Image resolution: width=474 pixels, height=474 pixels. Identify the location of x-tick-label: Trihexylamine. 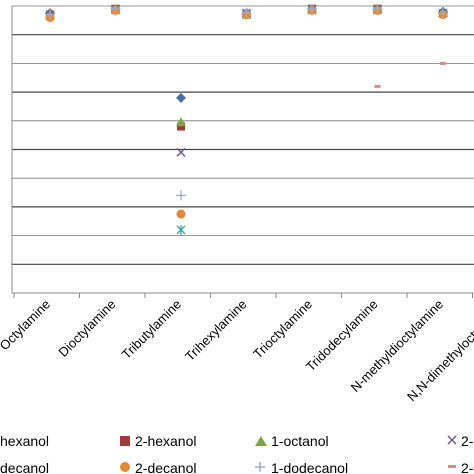
(215, 330).